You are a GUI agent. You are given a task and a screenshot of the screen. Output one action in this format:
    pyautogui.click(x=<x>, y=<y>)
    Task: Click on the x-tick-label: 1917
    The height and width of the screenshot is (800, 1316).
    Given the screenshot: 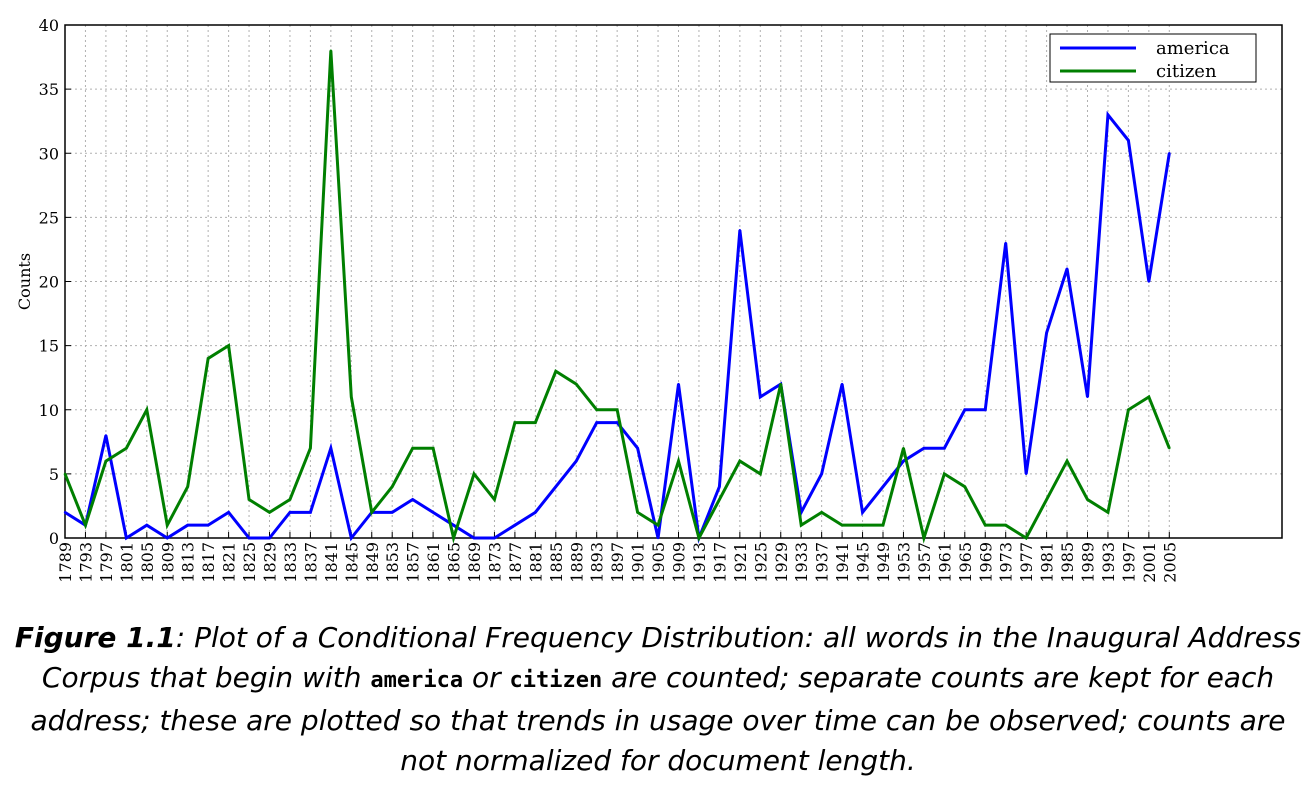 What is the action you would take?
    pyautogui.click(x=719, y=562)
    